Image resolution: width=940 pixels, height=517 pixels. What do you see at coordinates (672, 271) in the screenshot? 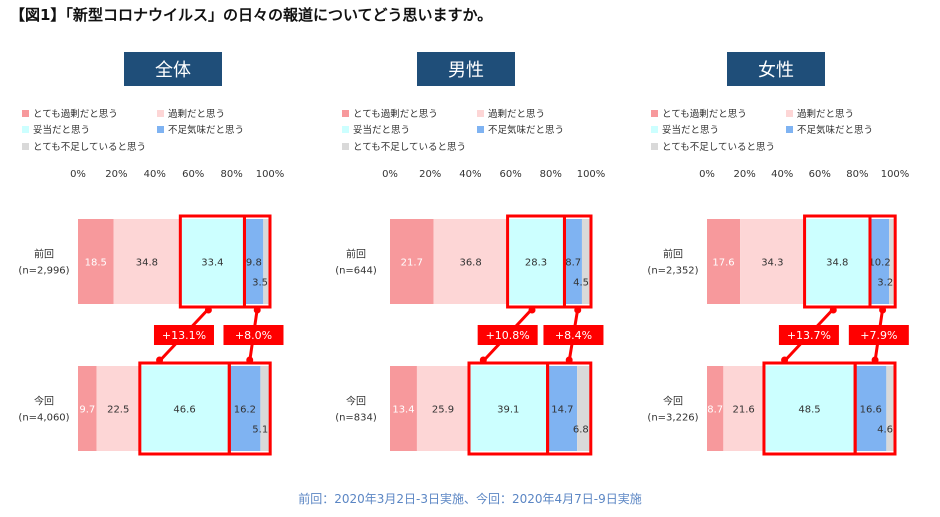
I see `row-sample-size: (n=2,352)` at bounding box center [672, 271].